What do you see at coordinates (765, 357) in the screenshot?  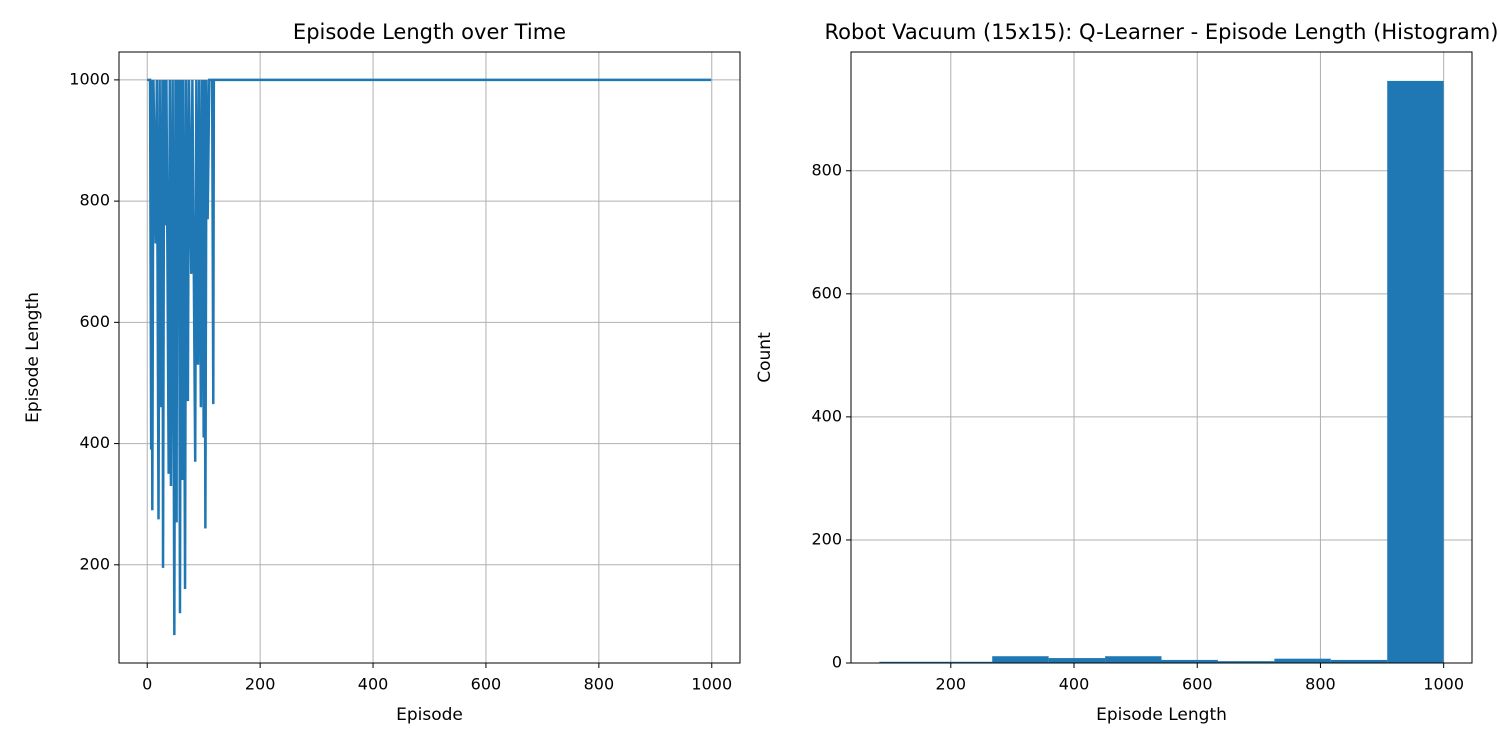 I see `y-axis-label: Count` at bounding box center [765, 357].